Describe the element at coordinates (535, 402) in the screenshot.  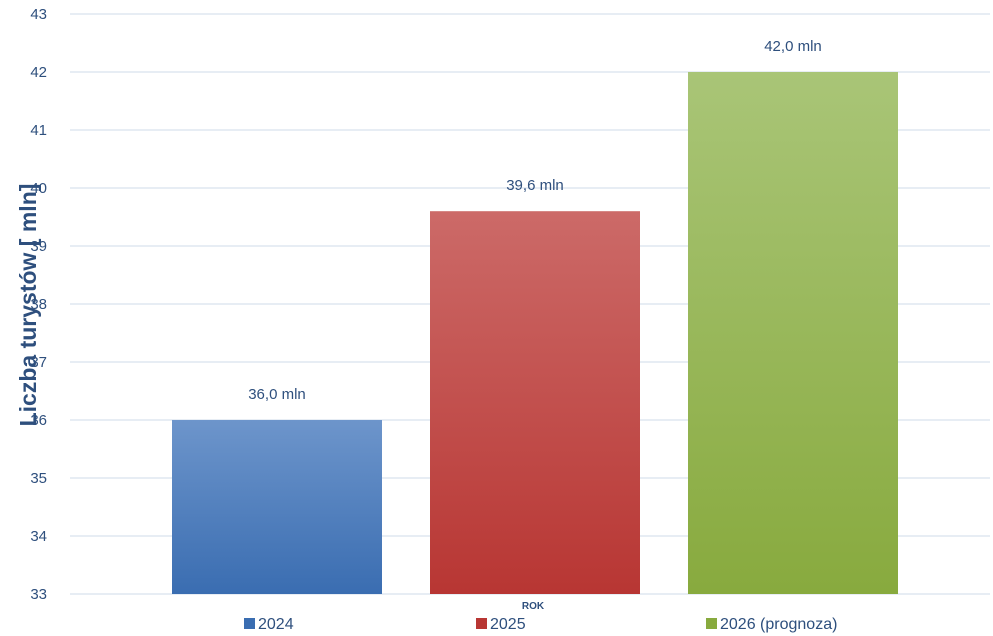
I see `bar-2025` at that location.